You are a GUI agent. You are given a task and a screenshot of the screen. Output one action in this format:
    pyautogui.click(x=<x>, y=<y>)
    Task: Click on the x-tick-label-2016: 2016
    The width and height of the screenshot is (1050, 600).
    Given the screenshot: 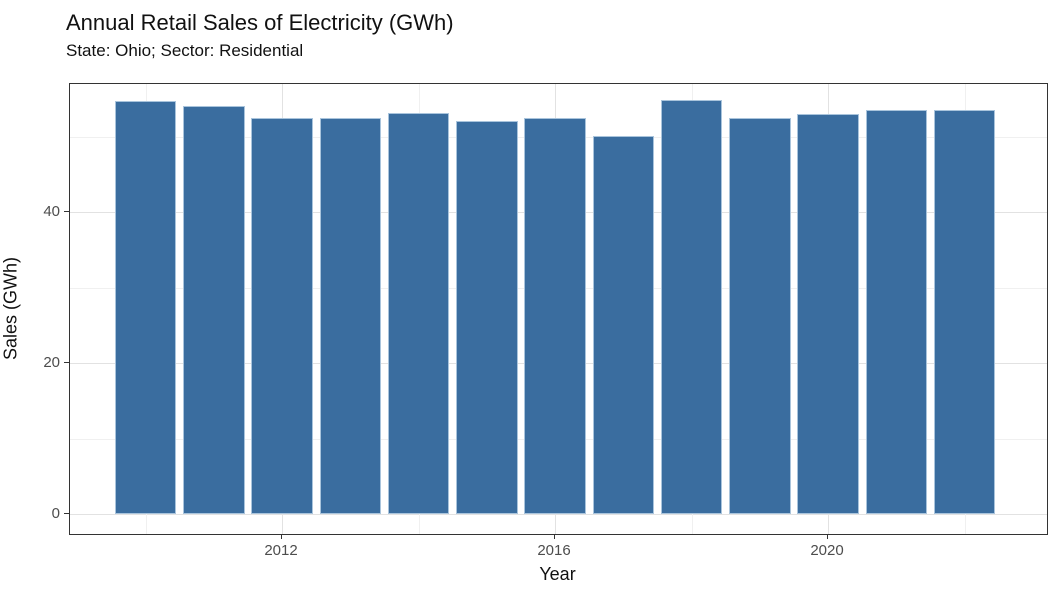 What is the action you would take?
    pyautogui.click(x=554, y=550)
    